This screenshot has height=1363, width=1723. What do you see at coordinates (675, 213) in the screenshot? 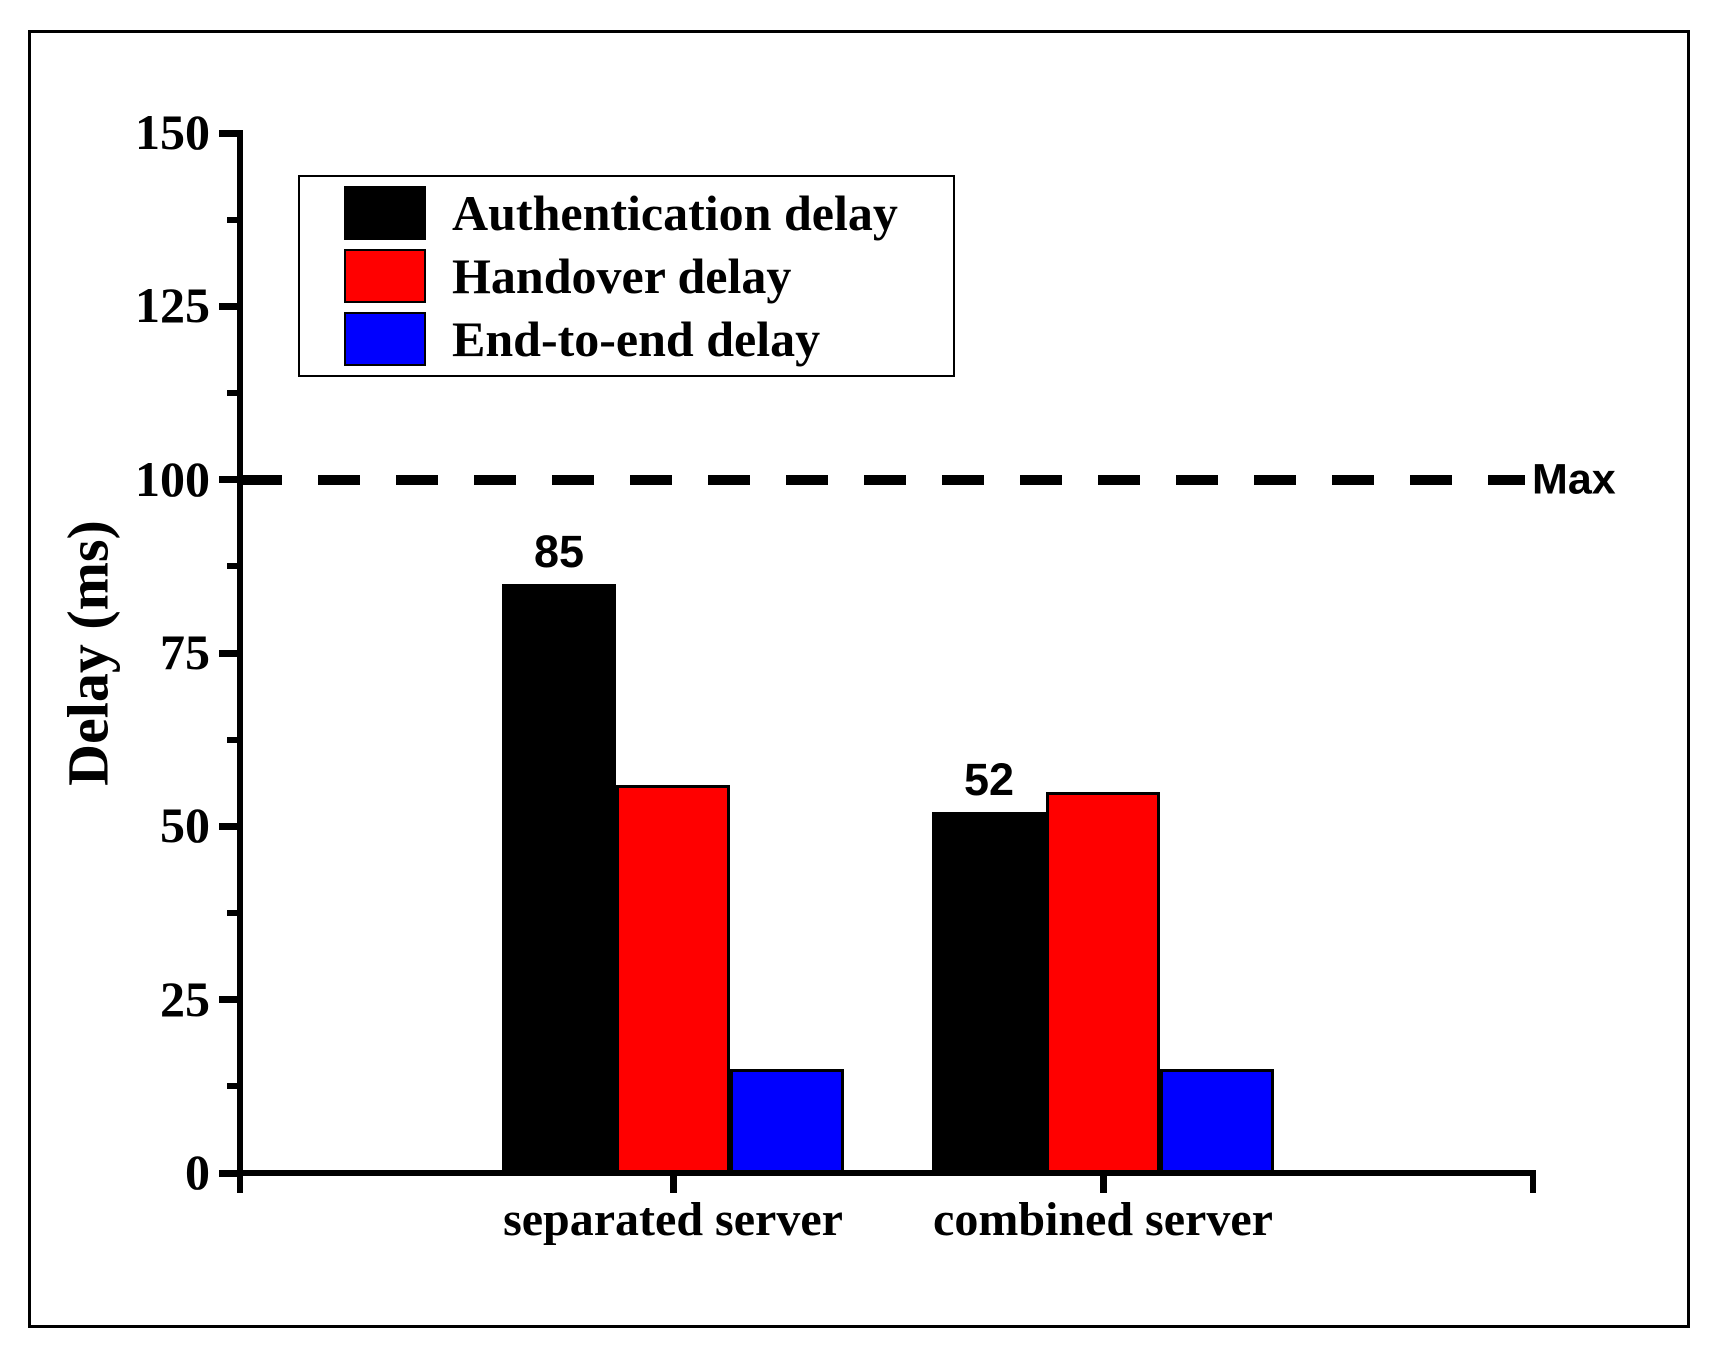
I see `legend-item-label: Authentication delay` at bounding box center [675, 213].